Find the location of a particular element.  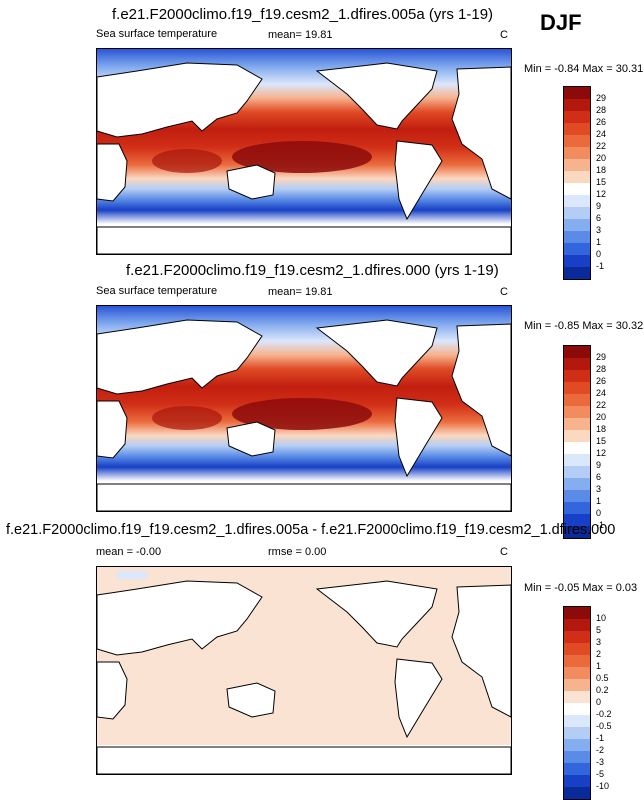

panel1-colorbar-tick-label: 15 is located at coordinates (601, 182).